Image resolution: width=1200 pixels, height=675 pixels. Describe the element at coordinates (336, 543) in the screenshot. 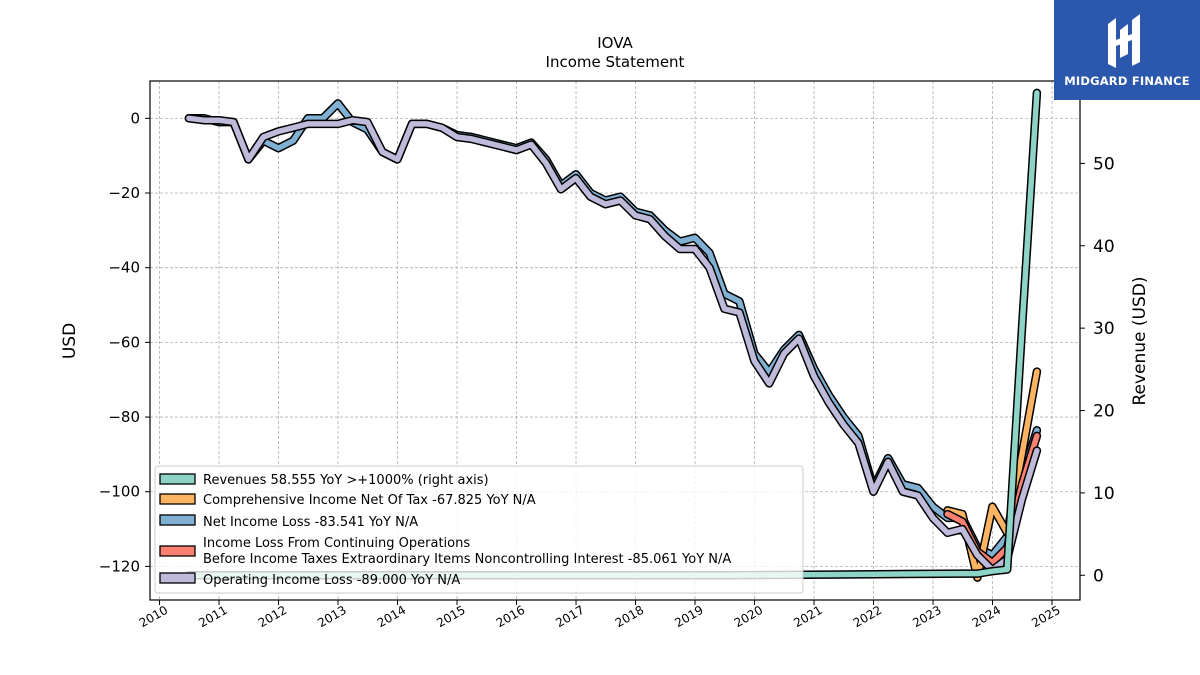

I see `legend-label: Income Loss From Continuing Operations` at that location.